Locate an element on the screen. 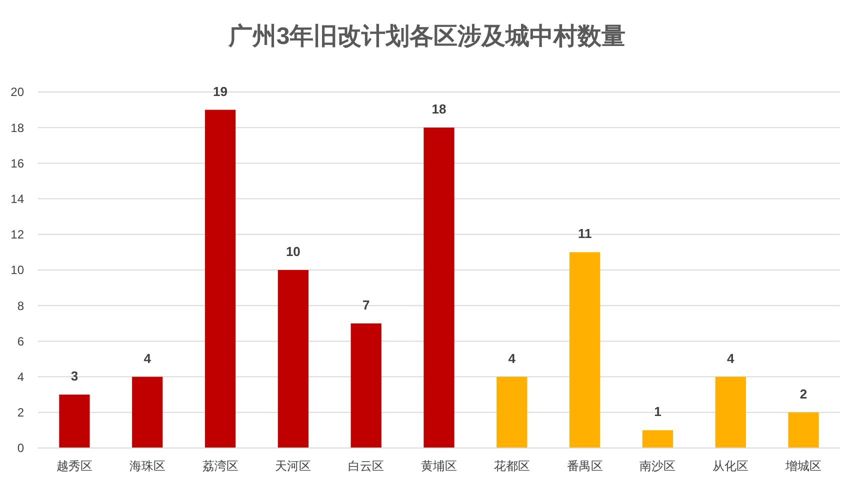  x-tick-label: 番禺区 is located at coordinates (584, 466).